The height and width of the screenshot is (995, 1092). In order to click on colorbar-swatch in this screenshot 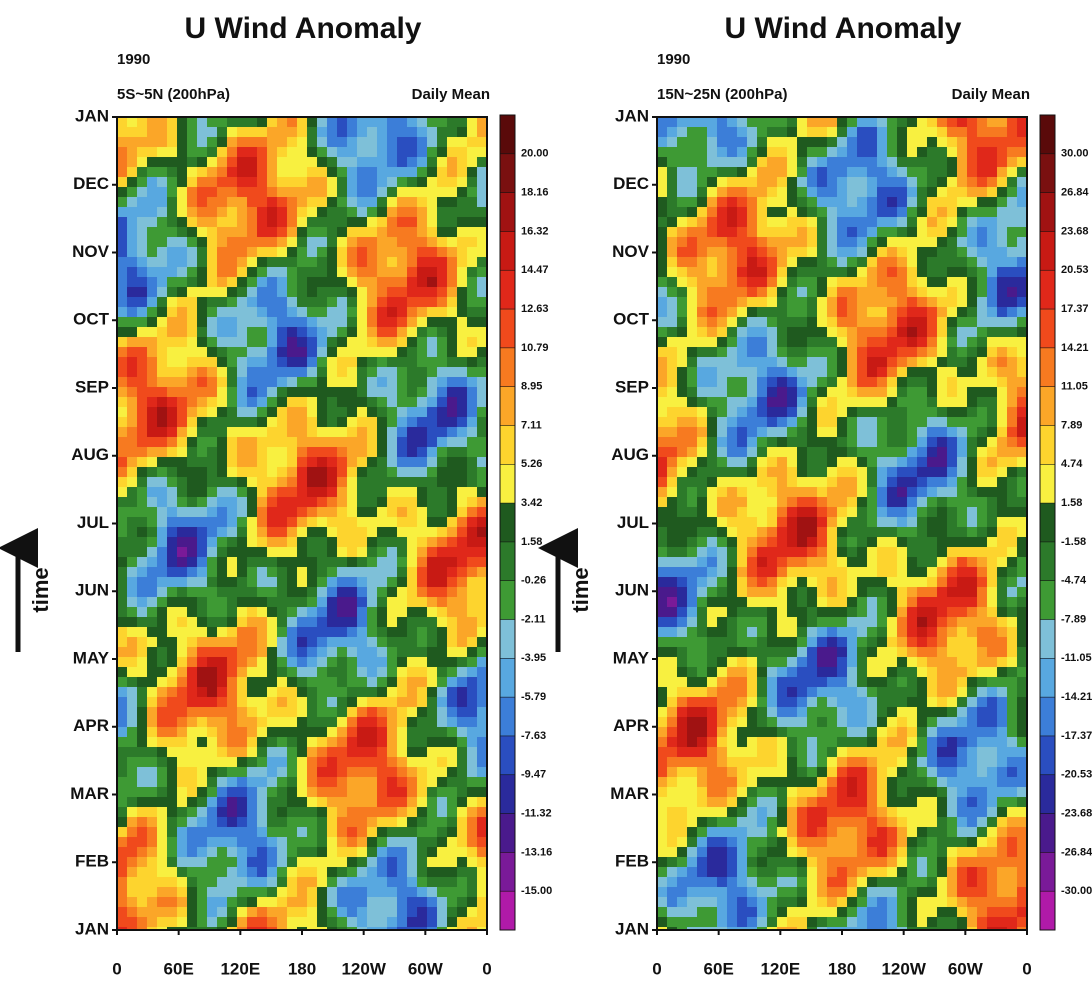, I will do `click(507, 677)`.